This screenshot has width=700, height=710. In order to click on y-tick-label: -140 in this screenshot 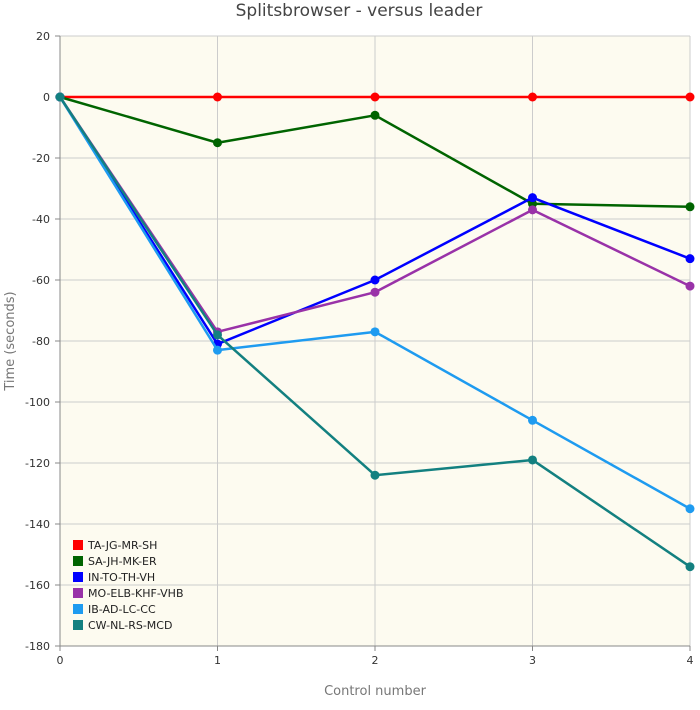, I will do `click(37, 524)`.